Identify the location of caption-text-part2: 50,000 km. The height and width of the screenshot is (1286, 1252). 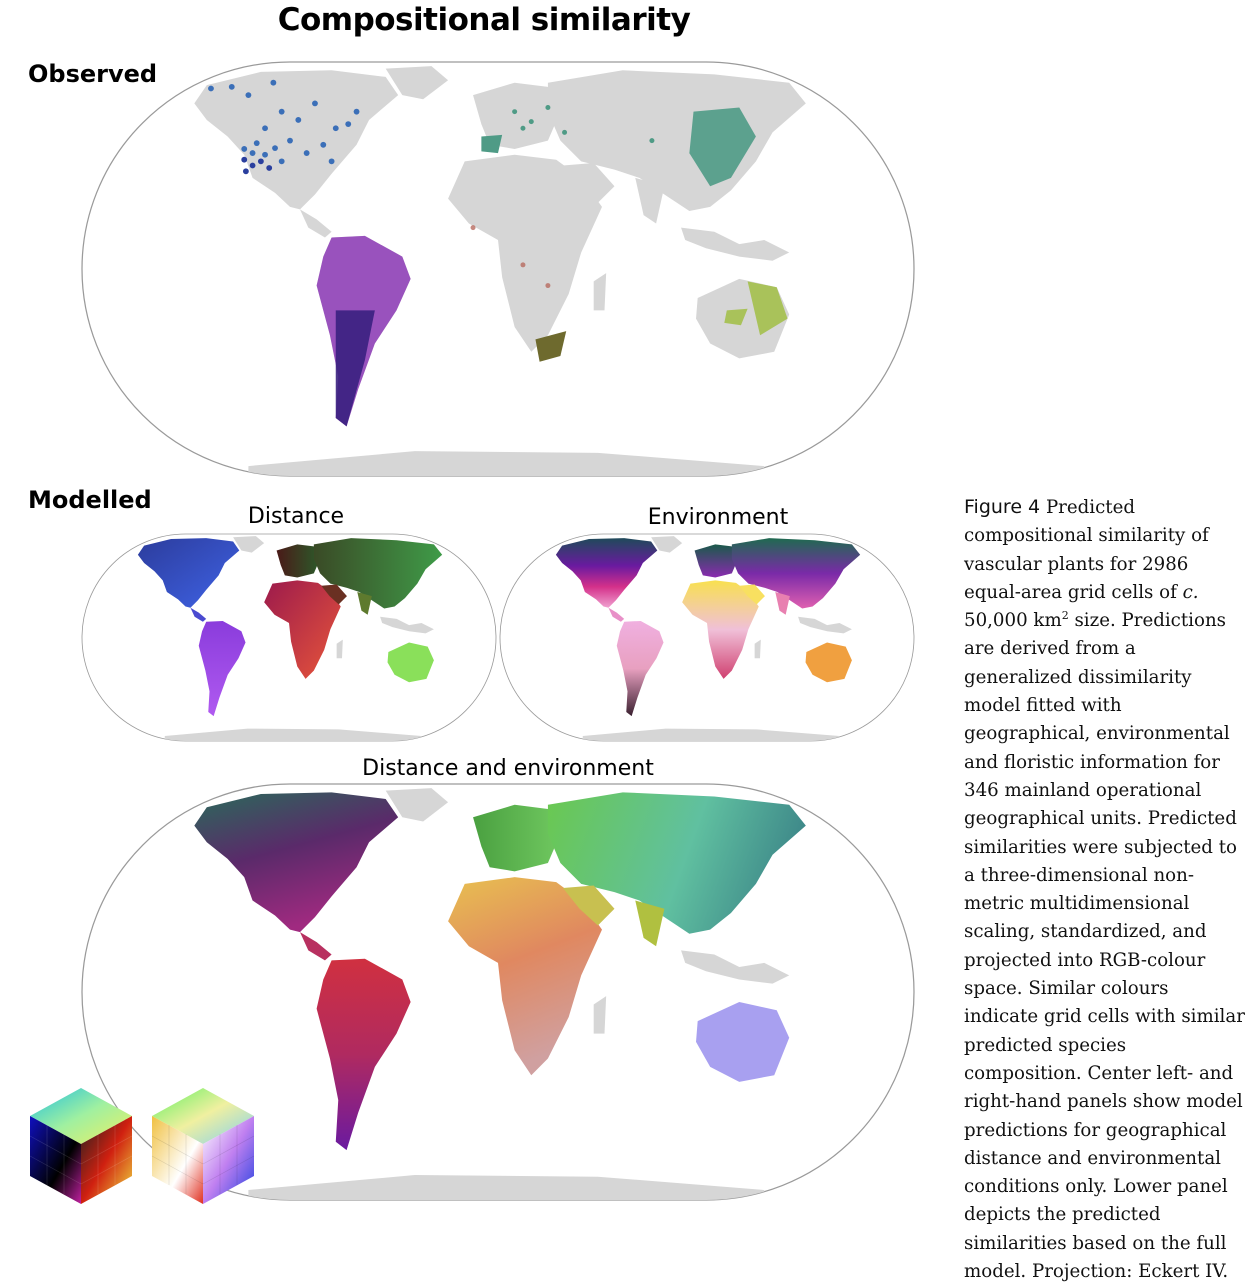
(1013, 621).